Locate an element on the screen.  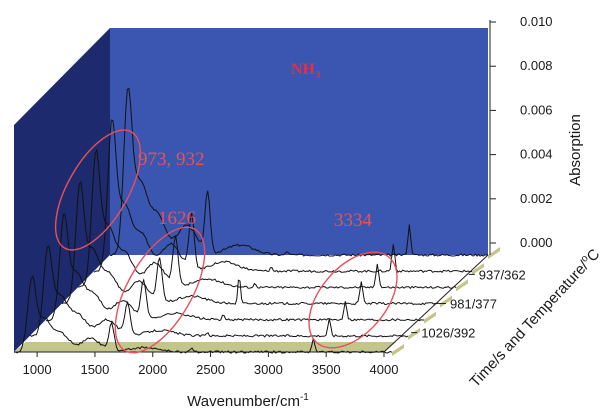
x-tick-label: 3000 is located at coordinates (268, 369).